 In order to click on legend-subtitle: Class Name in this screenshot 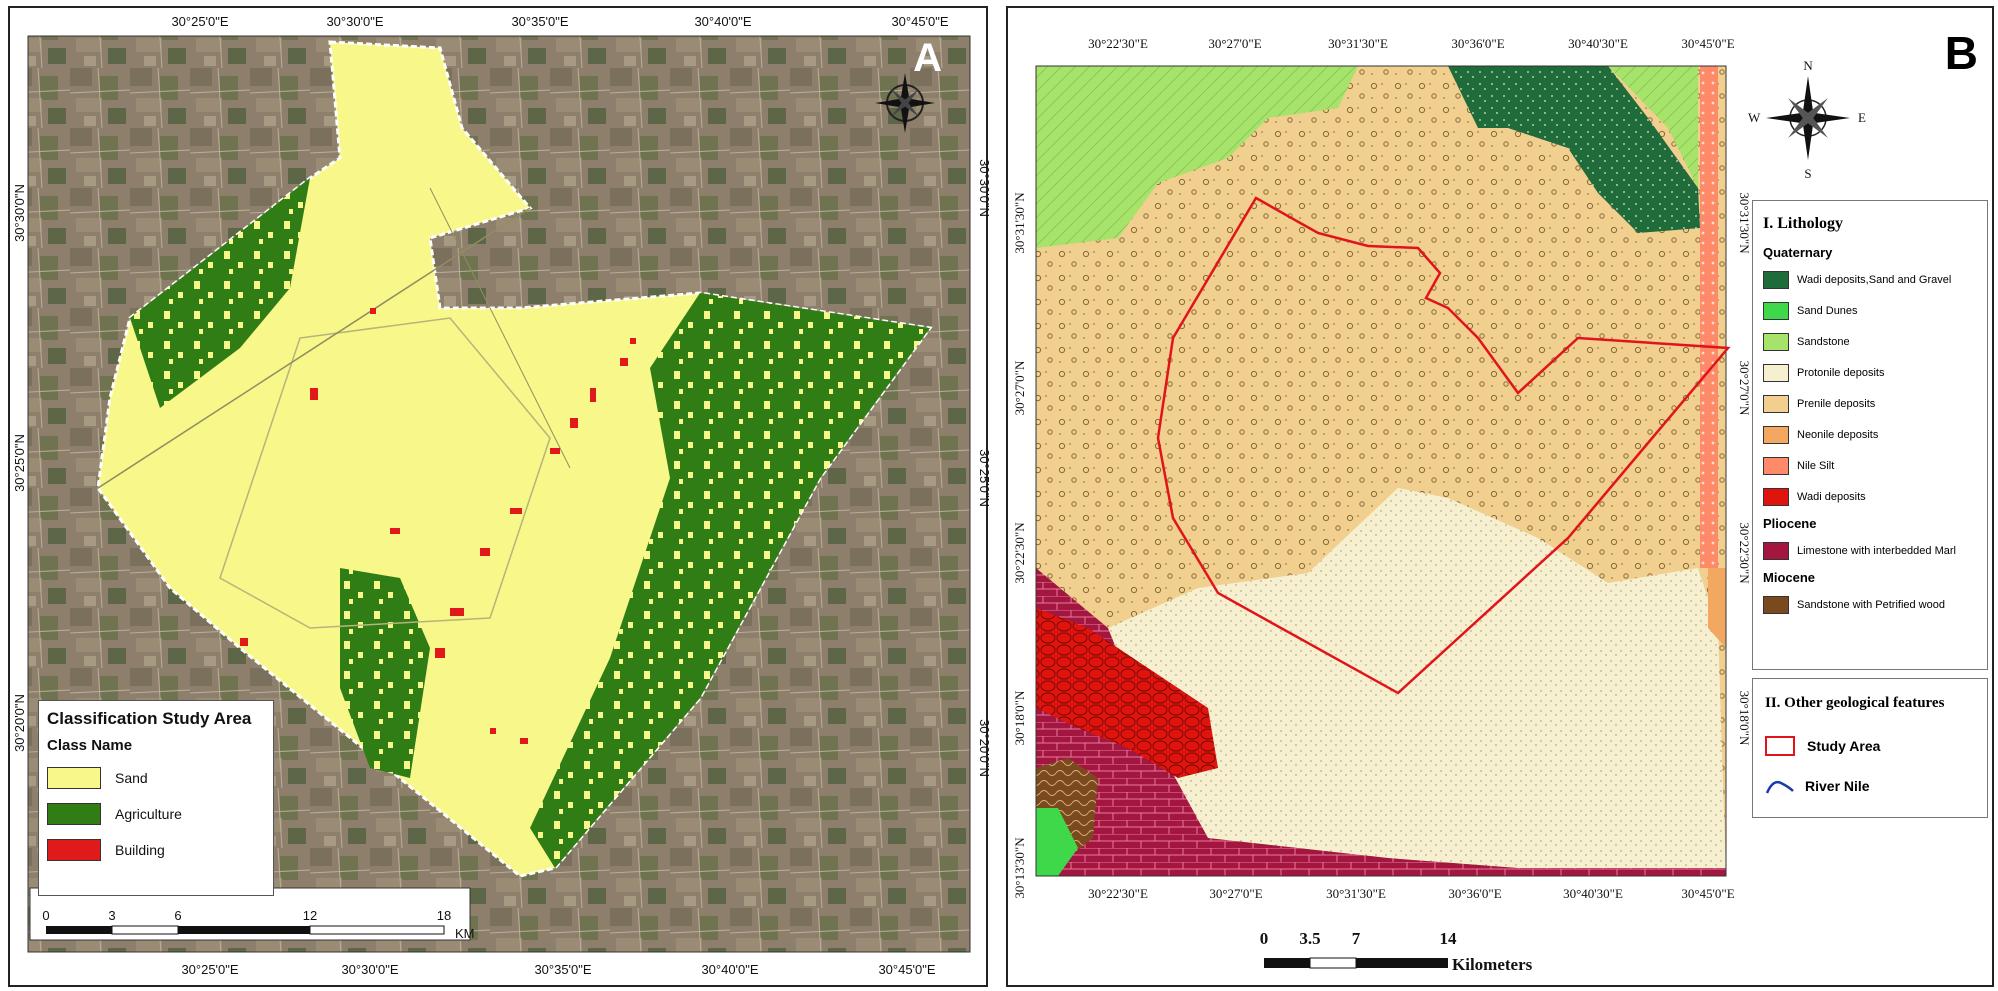, I will do `click(90, 745)`.